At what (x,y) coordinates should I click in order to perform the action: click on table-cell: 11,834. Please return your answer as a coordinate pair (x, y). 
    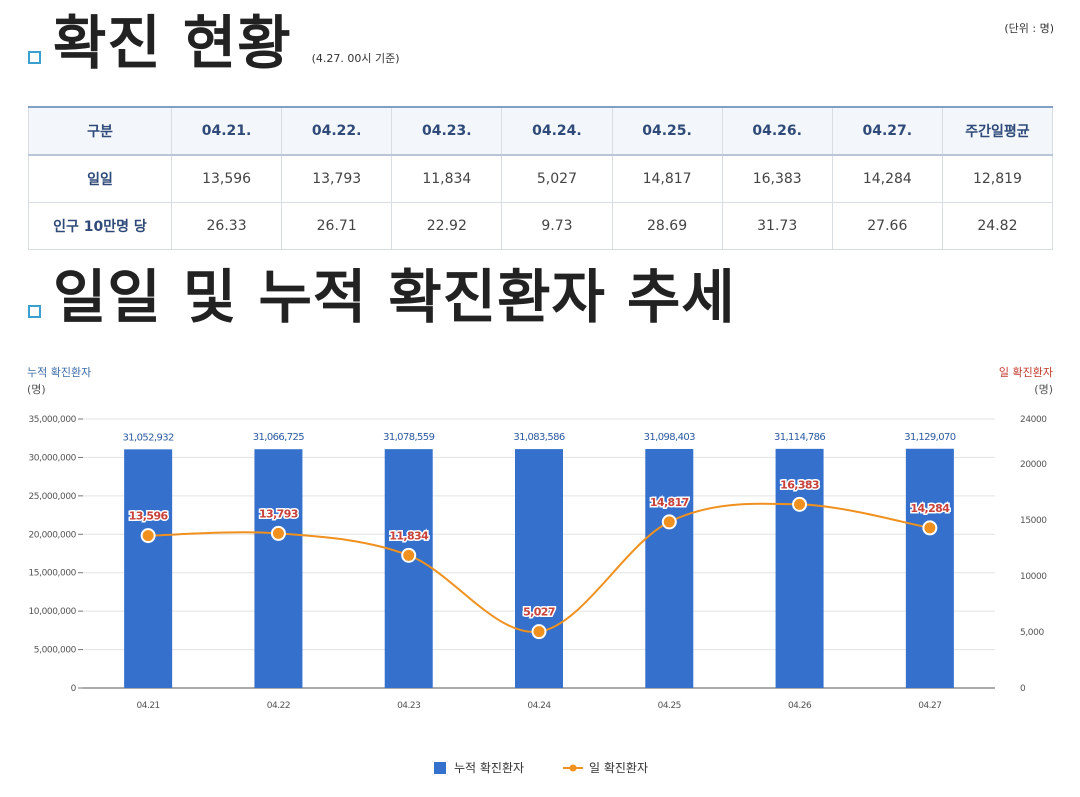
    Looking at the image, I should click on (447, 178).